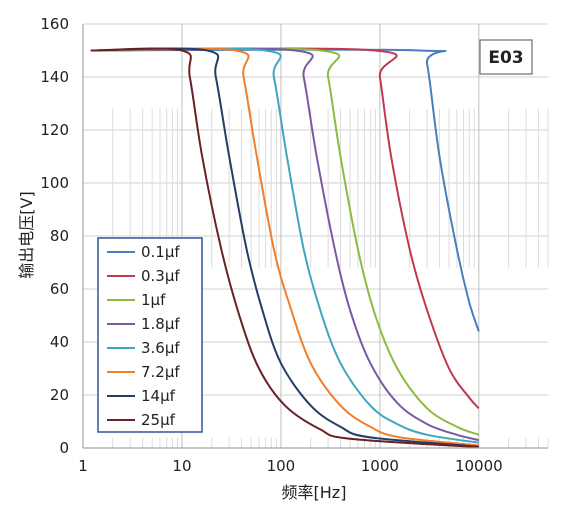  Describe the element at coordinates (83, 466) in the screenshot. I see `x-tick-label: 1` at that location.